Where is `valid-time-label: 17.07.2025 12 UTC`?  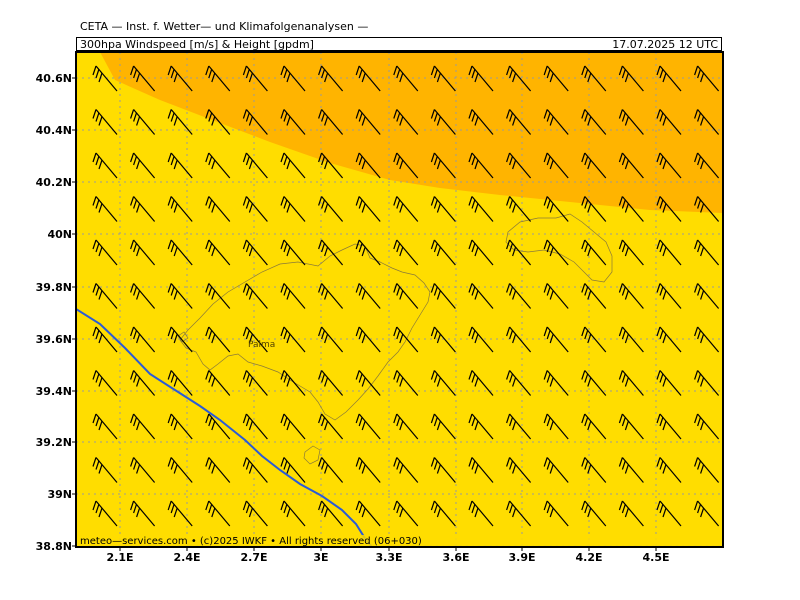 valid-time-label: 17.07.2025 12 UTC is located at coordinates (665, 44).